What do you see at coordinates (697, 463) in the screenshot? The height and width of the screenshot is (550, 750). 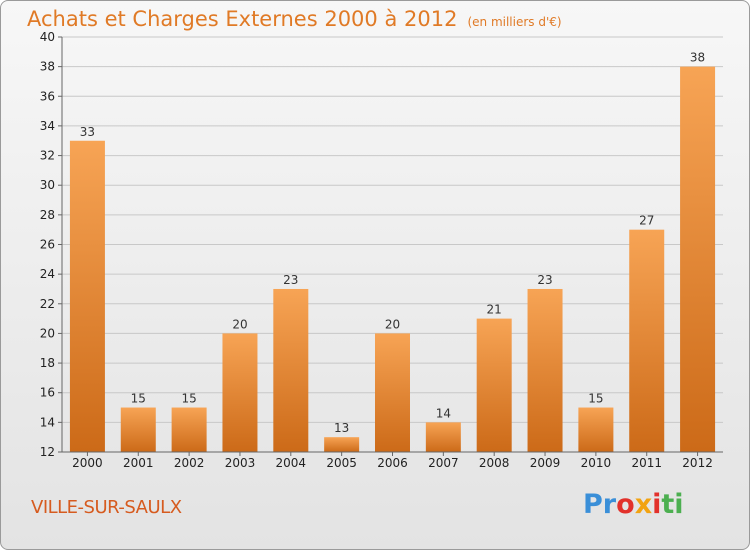 I see `x-tick-label-2012: 2012` at bounding box center [697, 463].